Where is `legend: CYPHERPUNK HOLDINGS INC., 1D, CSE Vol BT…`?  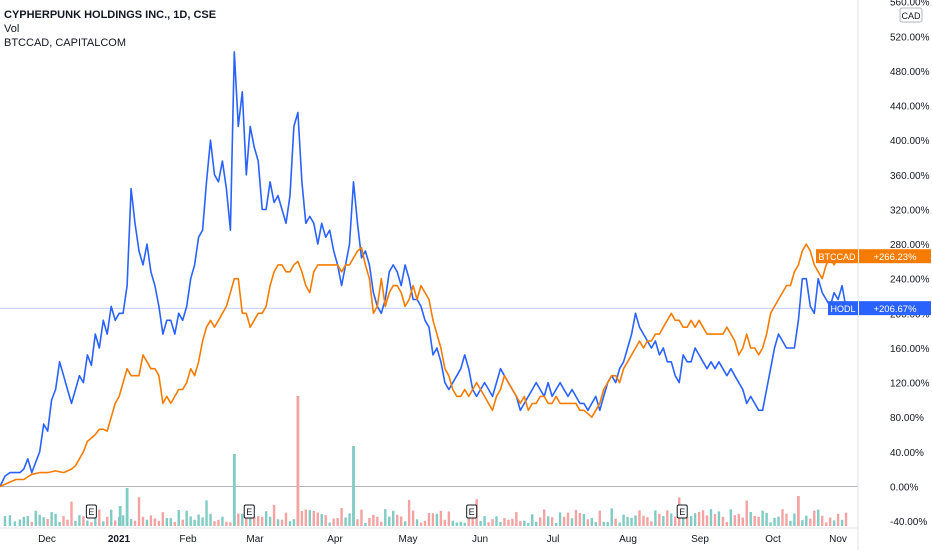
legend: CYPHERPUNK HOLDINGS INC., 1D, CSE Vol BT… is located at coordinates (110, 29).